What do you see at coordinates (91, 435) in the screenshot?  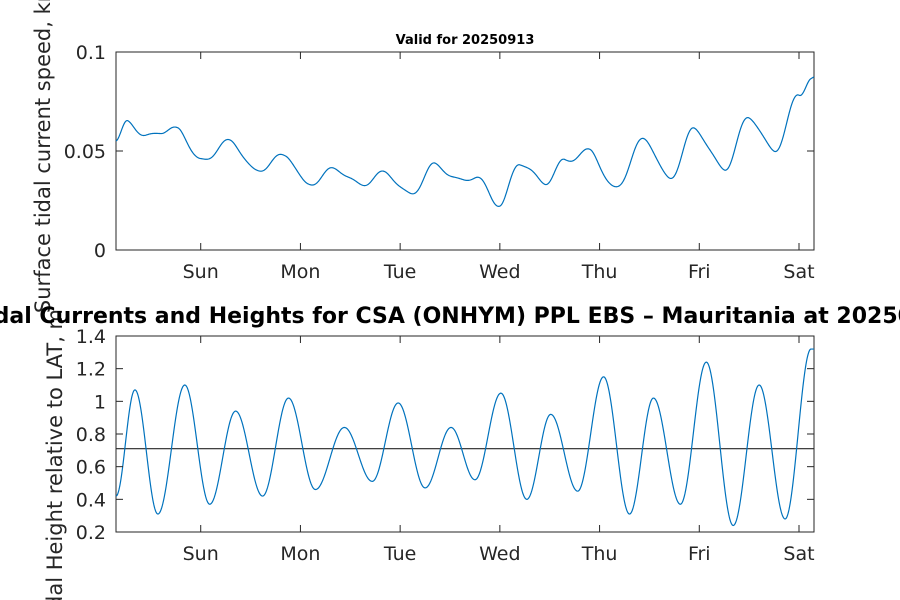 I see `height-y-tick-label: 0.8` at bounding box center [91, 435].